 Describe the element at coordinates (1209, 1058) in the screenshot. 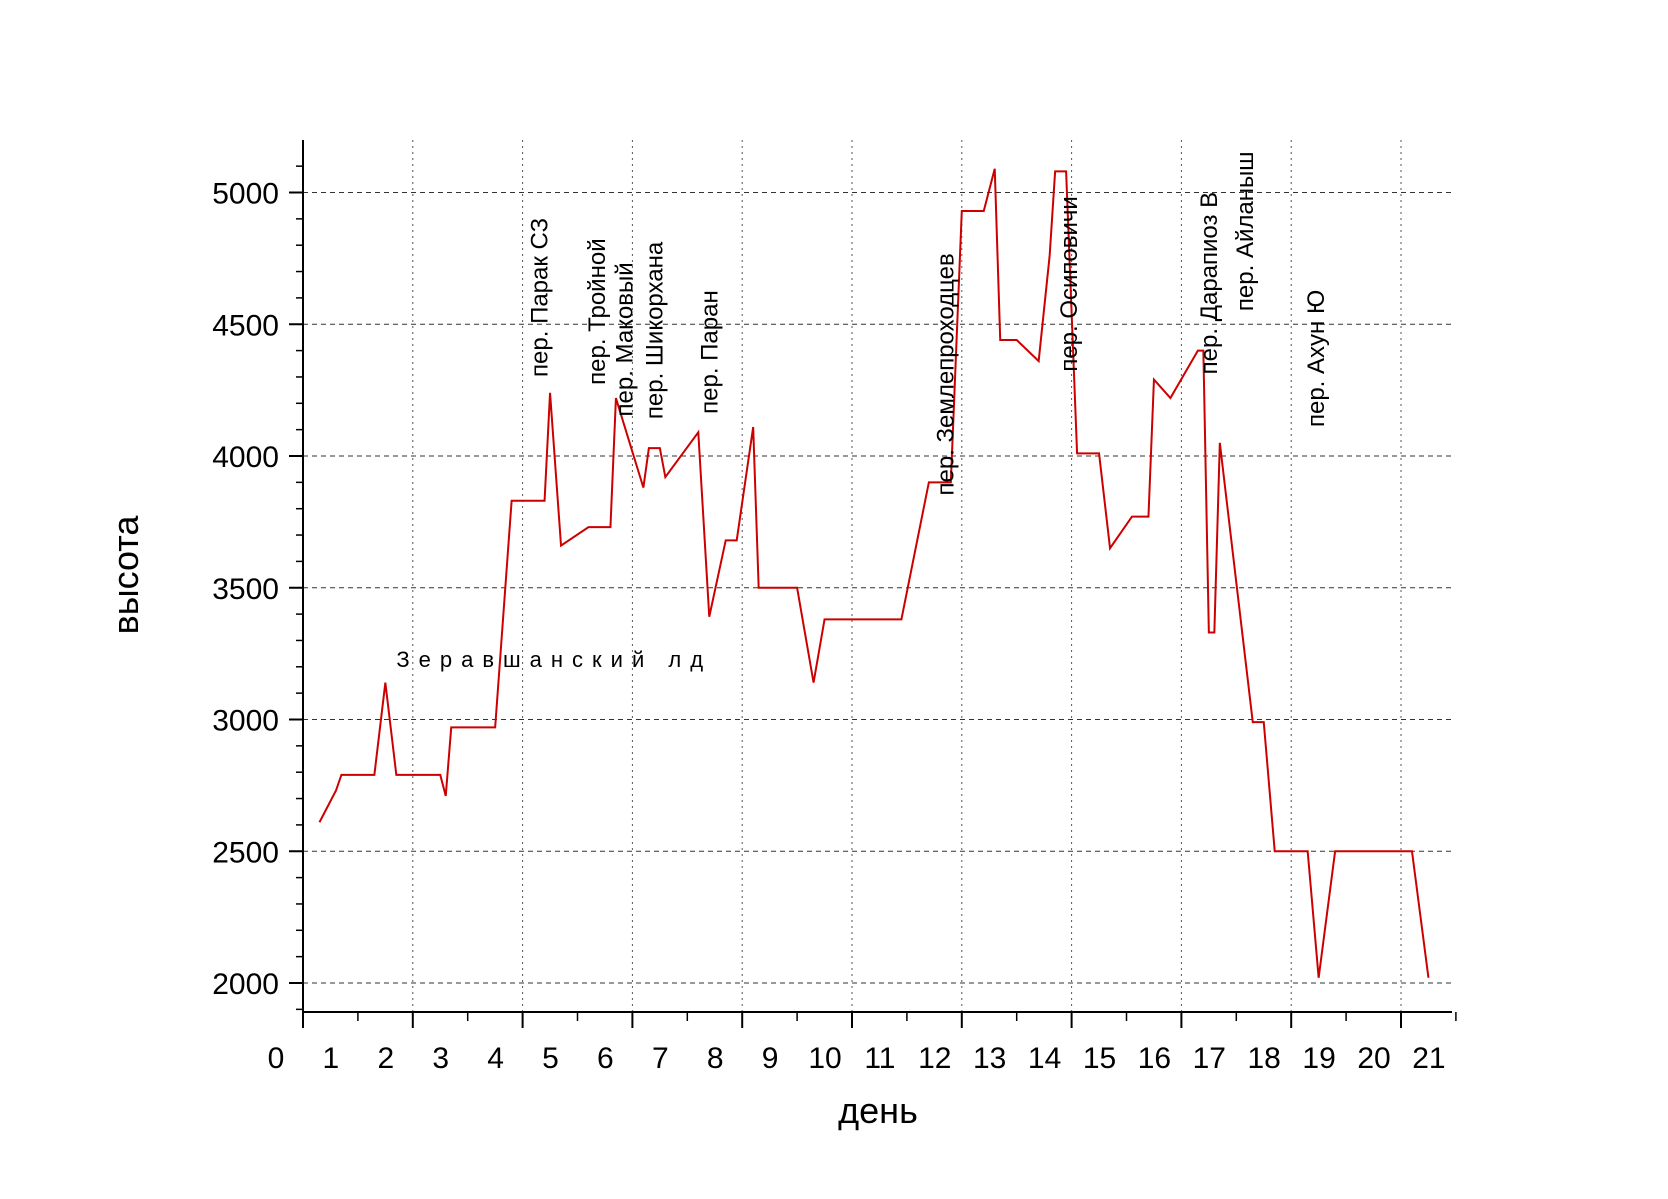

I see `x-tick-label: 17` at that location.